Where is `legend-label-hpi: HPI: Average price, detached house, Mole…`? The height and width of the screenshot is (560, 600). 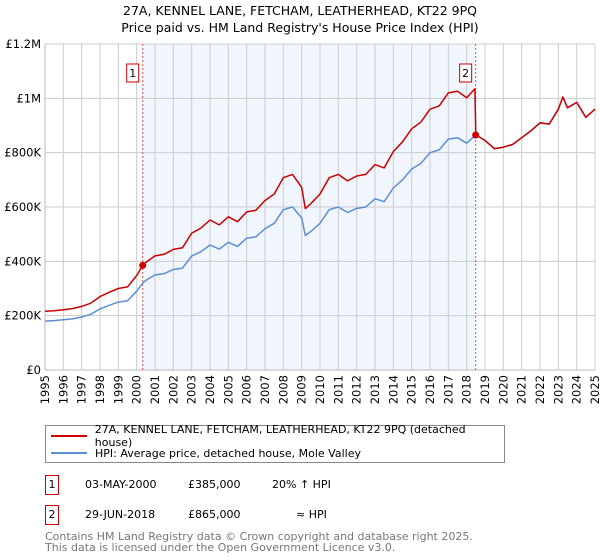 legend-label-hpi: HPI: Average price, detached house, Mole… is located at coordinates (228, 453).